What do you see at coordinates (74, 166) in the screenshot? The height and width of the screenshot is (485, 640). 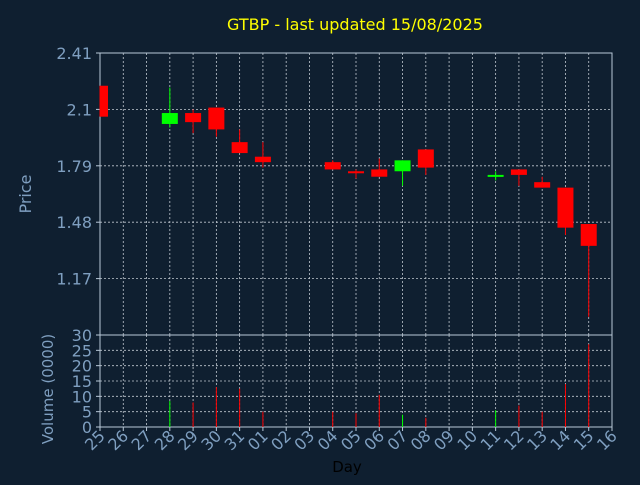 I see `price-tick-label: 1.79` at bounding box center [74, 166].